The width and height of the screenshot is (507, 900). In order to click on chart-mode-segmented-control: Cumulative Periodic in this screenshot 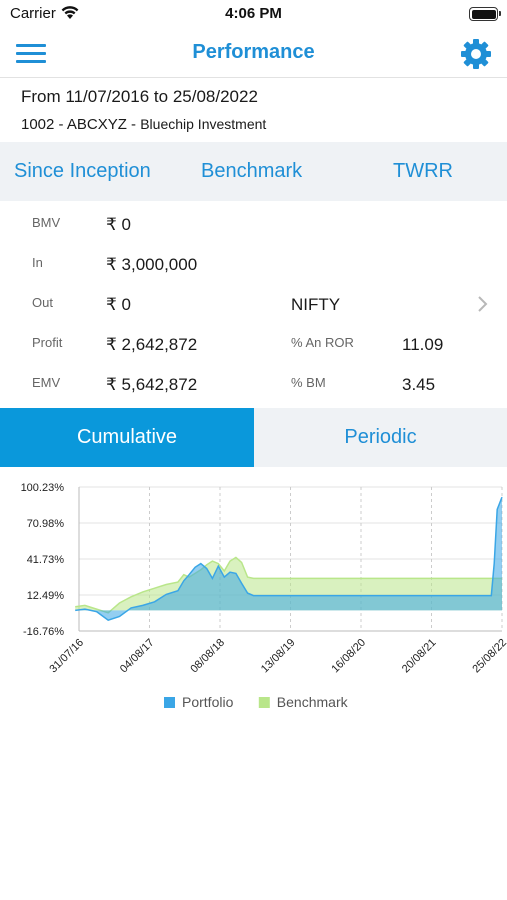, I will do `click(253, 437)`.